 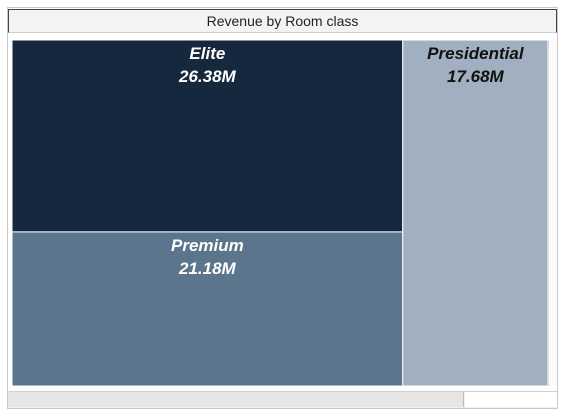 I want to click on horizontal-scroll-thumb, so click(x=236, y=399).